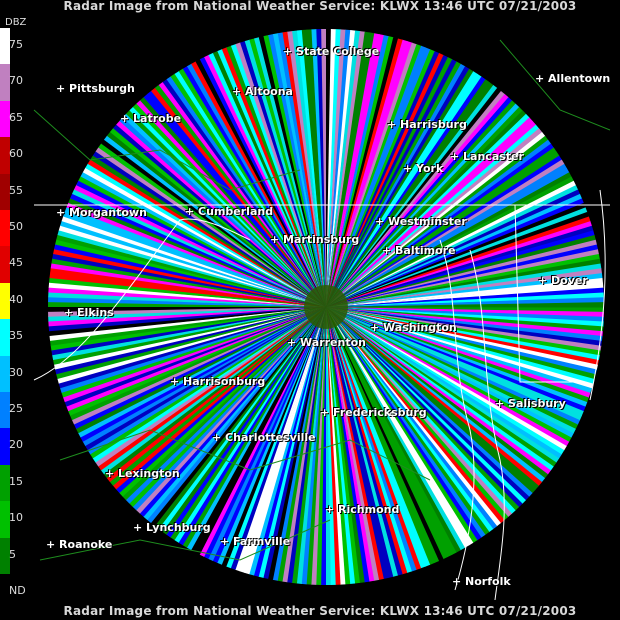 Image resolution: width=620 pixels, height=620 pixels. What do you see at coordinates (16, 372) in the screenshot?
I see `legend-tick: 30` at bounding box center [16, 372].